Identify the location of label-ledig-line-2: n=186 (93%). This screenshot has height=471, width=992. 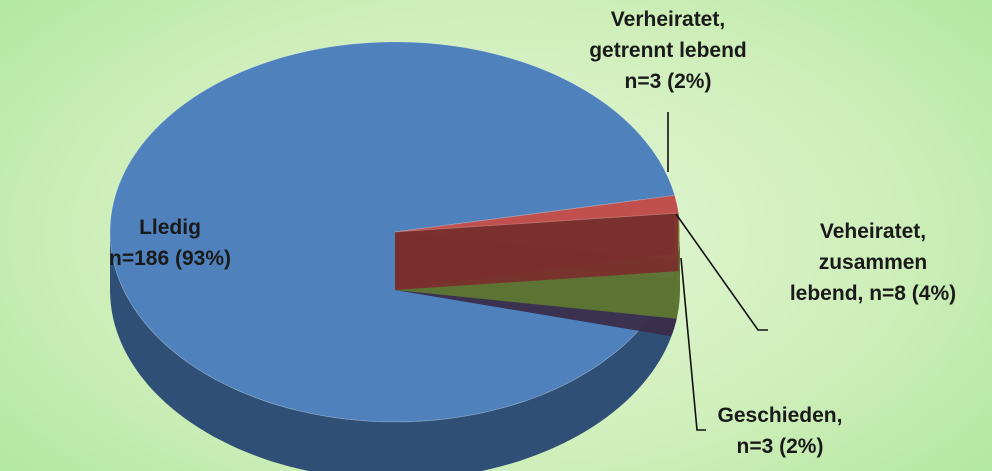
(170, 258).